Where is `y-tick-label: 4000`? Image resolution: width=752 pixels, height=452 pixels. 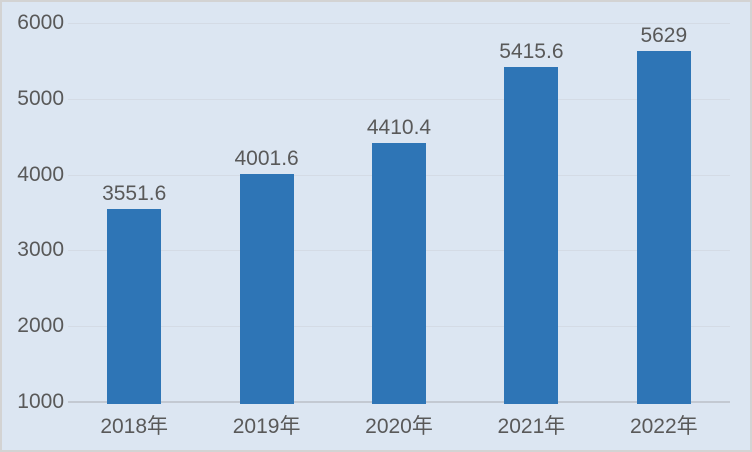
y-tick-label: 4000 is located at coordinates (40, 174).